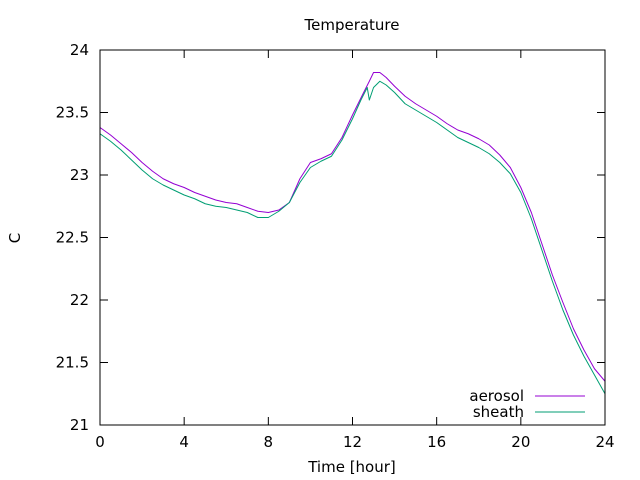 This screenshot has width=640, height=480. What do you see at coordinates (72, 113) in the screenshot?
I see `y-tick-label: 23.5` at bounding box center [72, 113].